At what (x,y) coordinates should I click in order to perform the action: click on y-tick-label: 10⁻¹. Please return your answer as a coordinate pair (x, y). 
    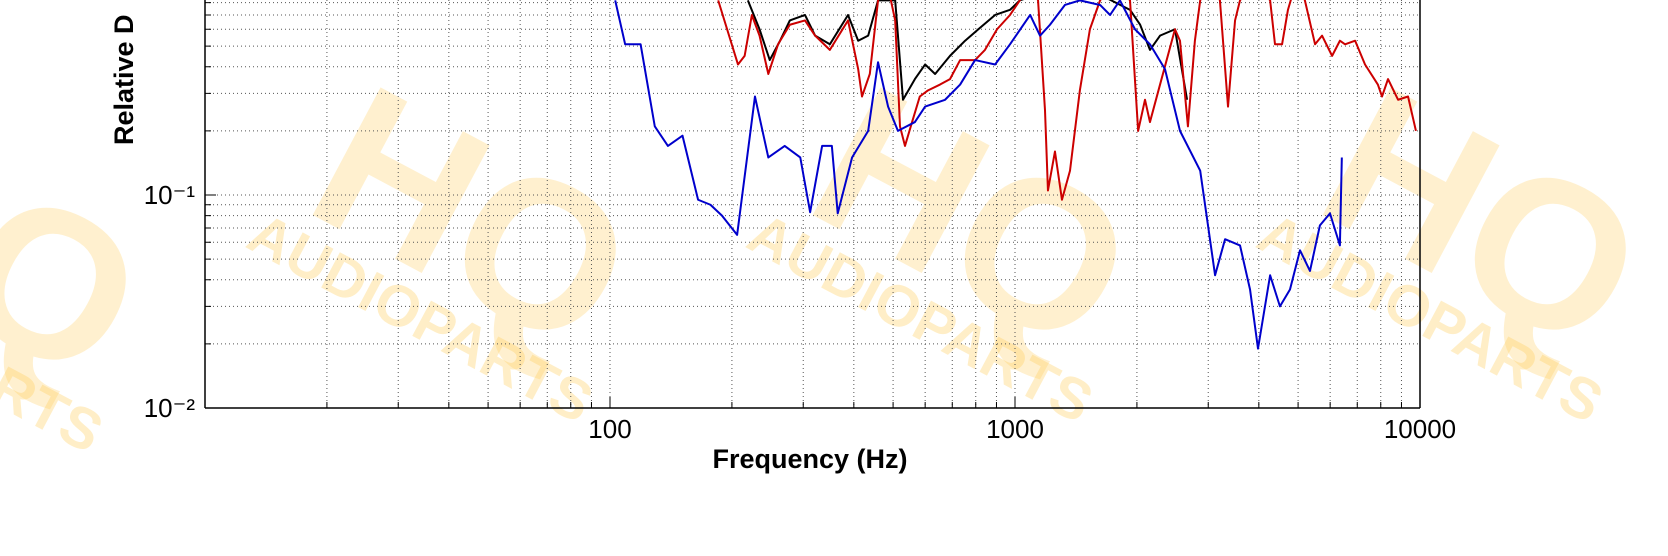
    Looking at the image, I should click on (170, 195).